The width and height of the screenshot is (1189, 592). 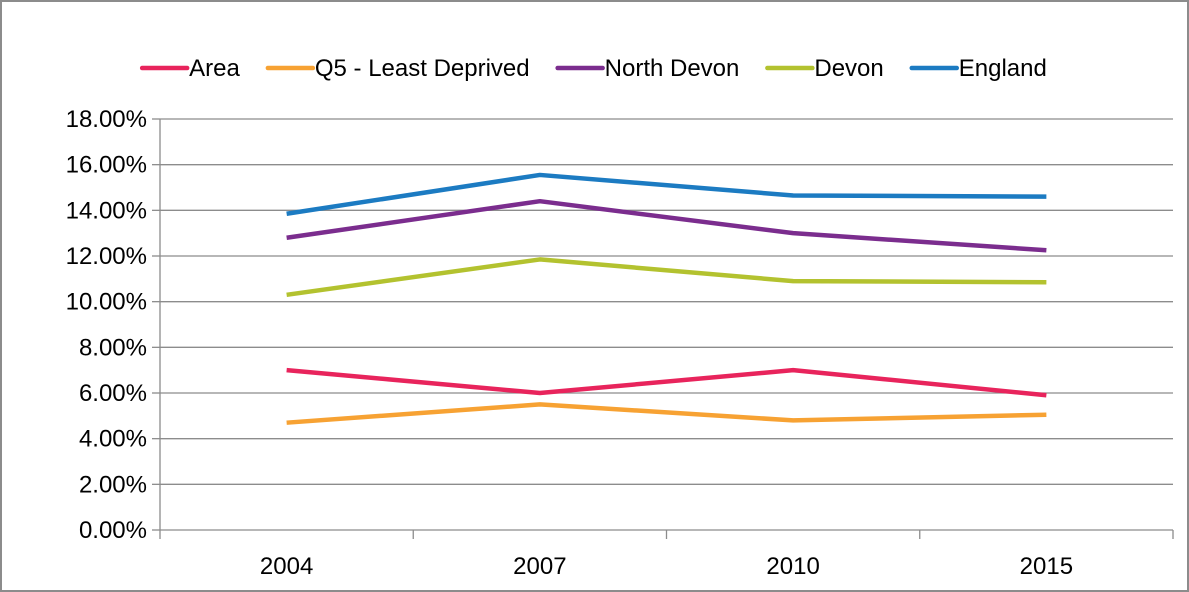 What do you see at coordinates (113, 530) in the screenshot?
I see `y-tick-label: 0.00%` at bounding box center [113, 530].